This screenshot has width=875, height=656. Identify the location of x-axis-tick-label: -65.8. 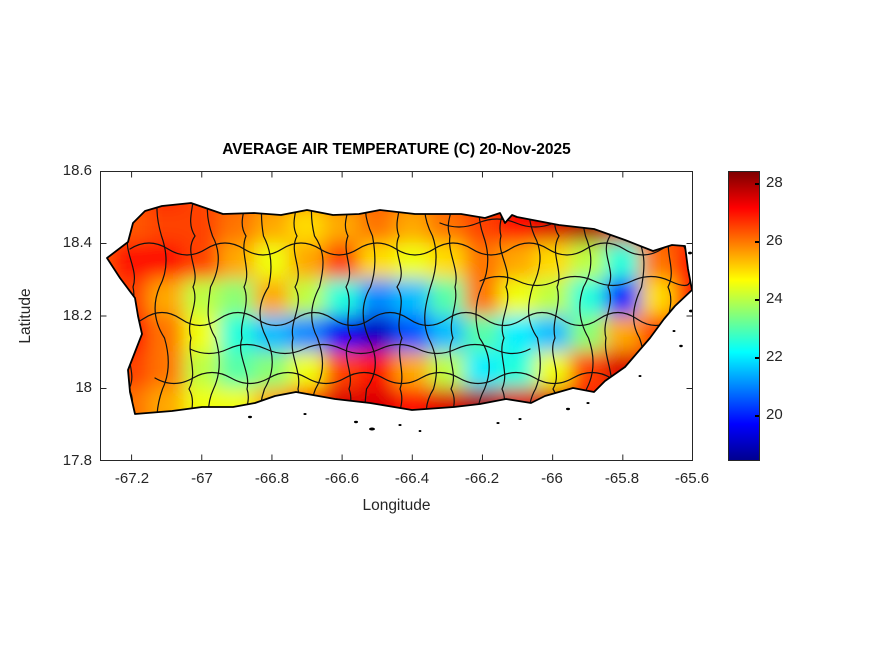
(622, 478).